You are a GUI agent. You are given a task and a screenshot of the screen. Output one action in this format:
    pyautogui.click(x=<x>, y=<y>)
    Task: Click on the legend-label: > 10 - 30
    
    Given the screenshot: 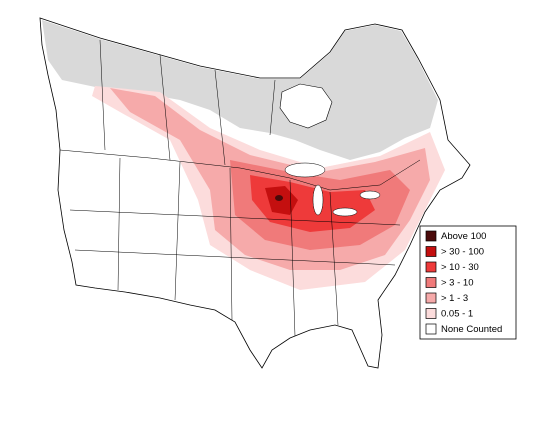 What is the action you would take?
    pyautogui.click(x=460, y=267)
    